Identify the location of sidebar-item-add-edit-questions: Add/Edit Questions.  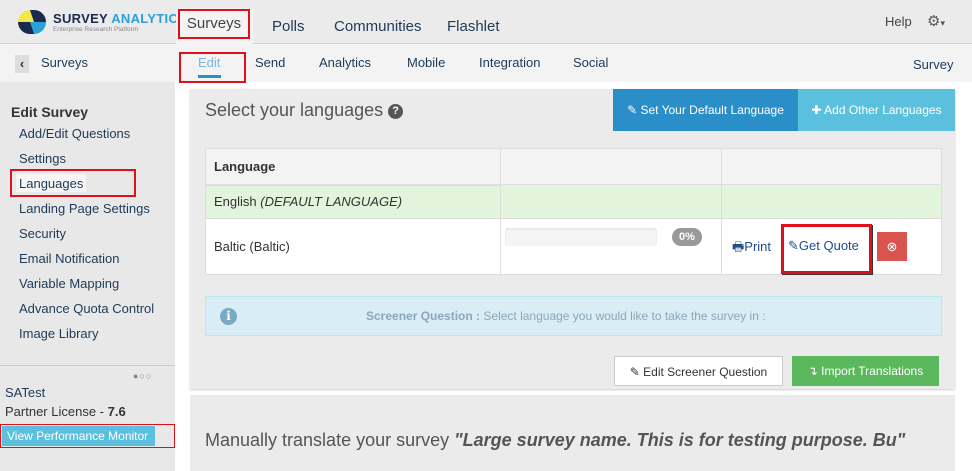
(75, 133).